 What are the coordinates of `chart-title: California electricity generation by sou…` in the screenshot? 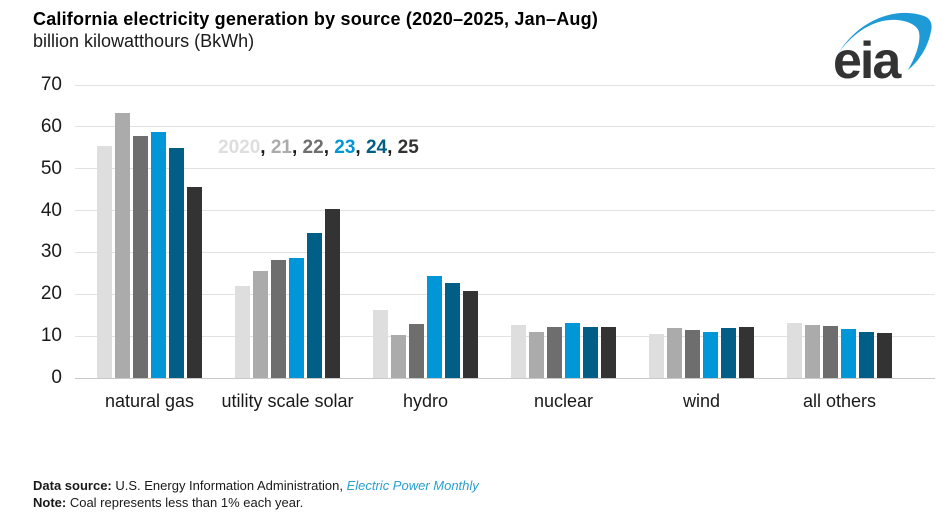 It's located at (316, 19).